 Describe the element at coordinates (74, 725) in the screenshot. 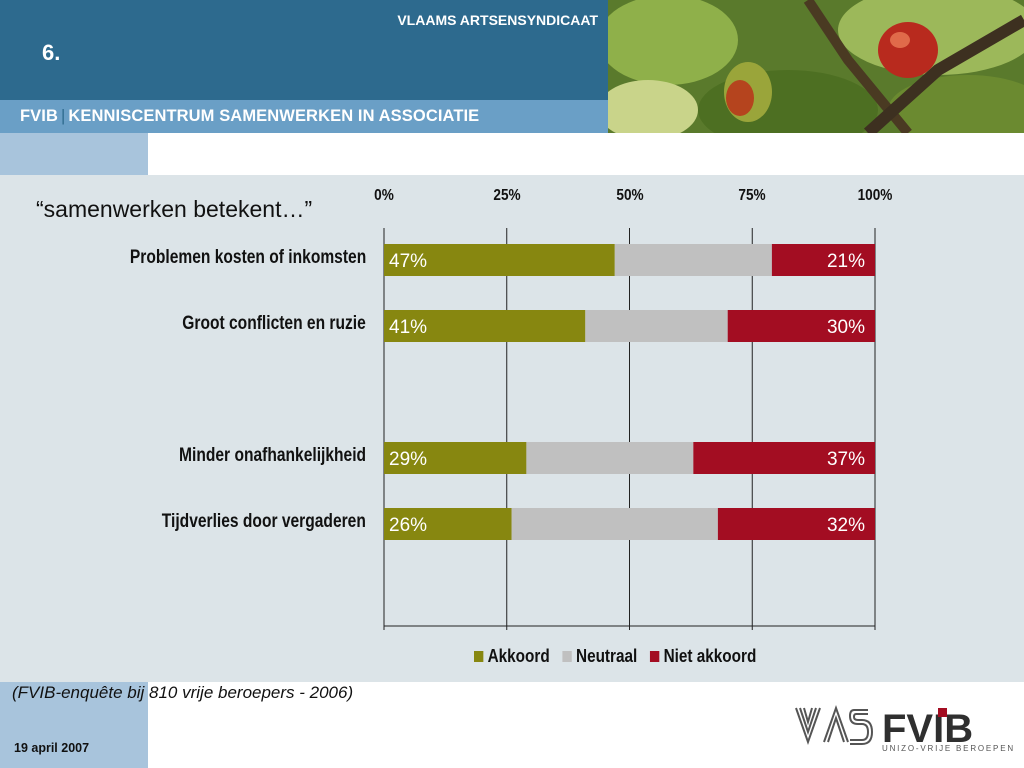

I see `footer-accent-block` at that location.